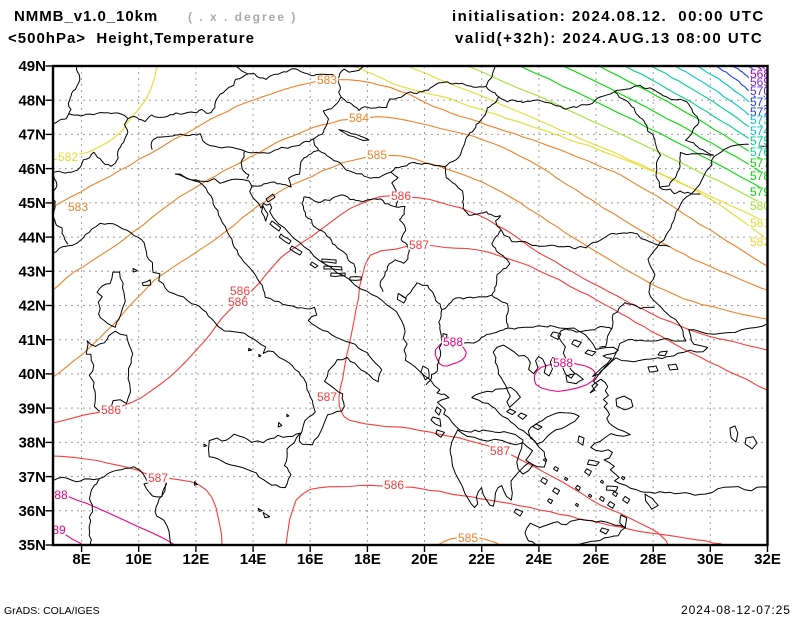  Describe the element at coordinates (32, 511) in the screenshot. I see `svg-text: 36N` at that location.